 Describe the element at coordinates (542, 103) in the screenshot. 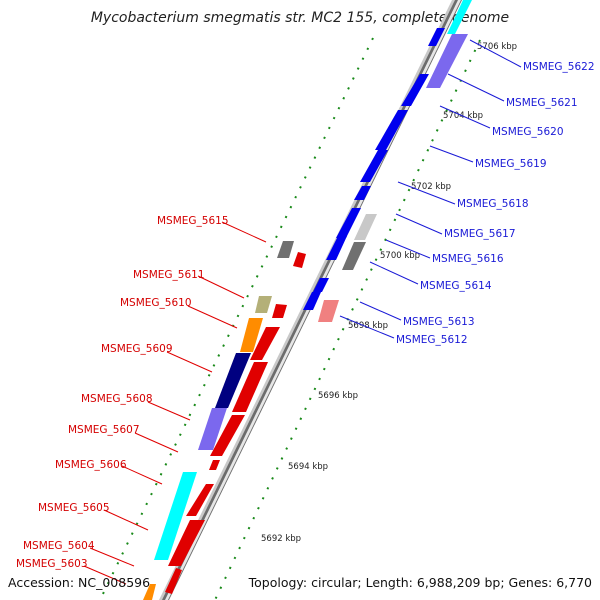

I see `gene-label-5621: MSMEG_5621` at that location.